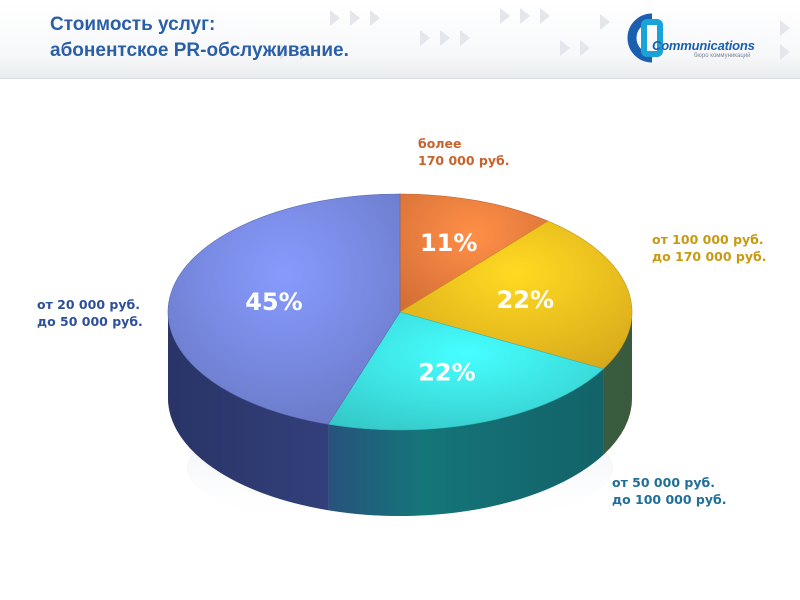 The height and width of the screenshot is (600, 800). I want to click on category-label-line2: 170 000 руб., so click(464, 160).